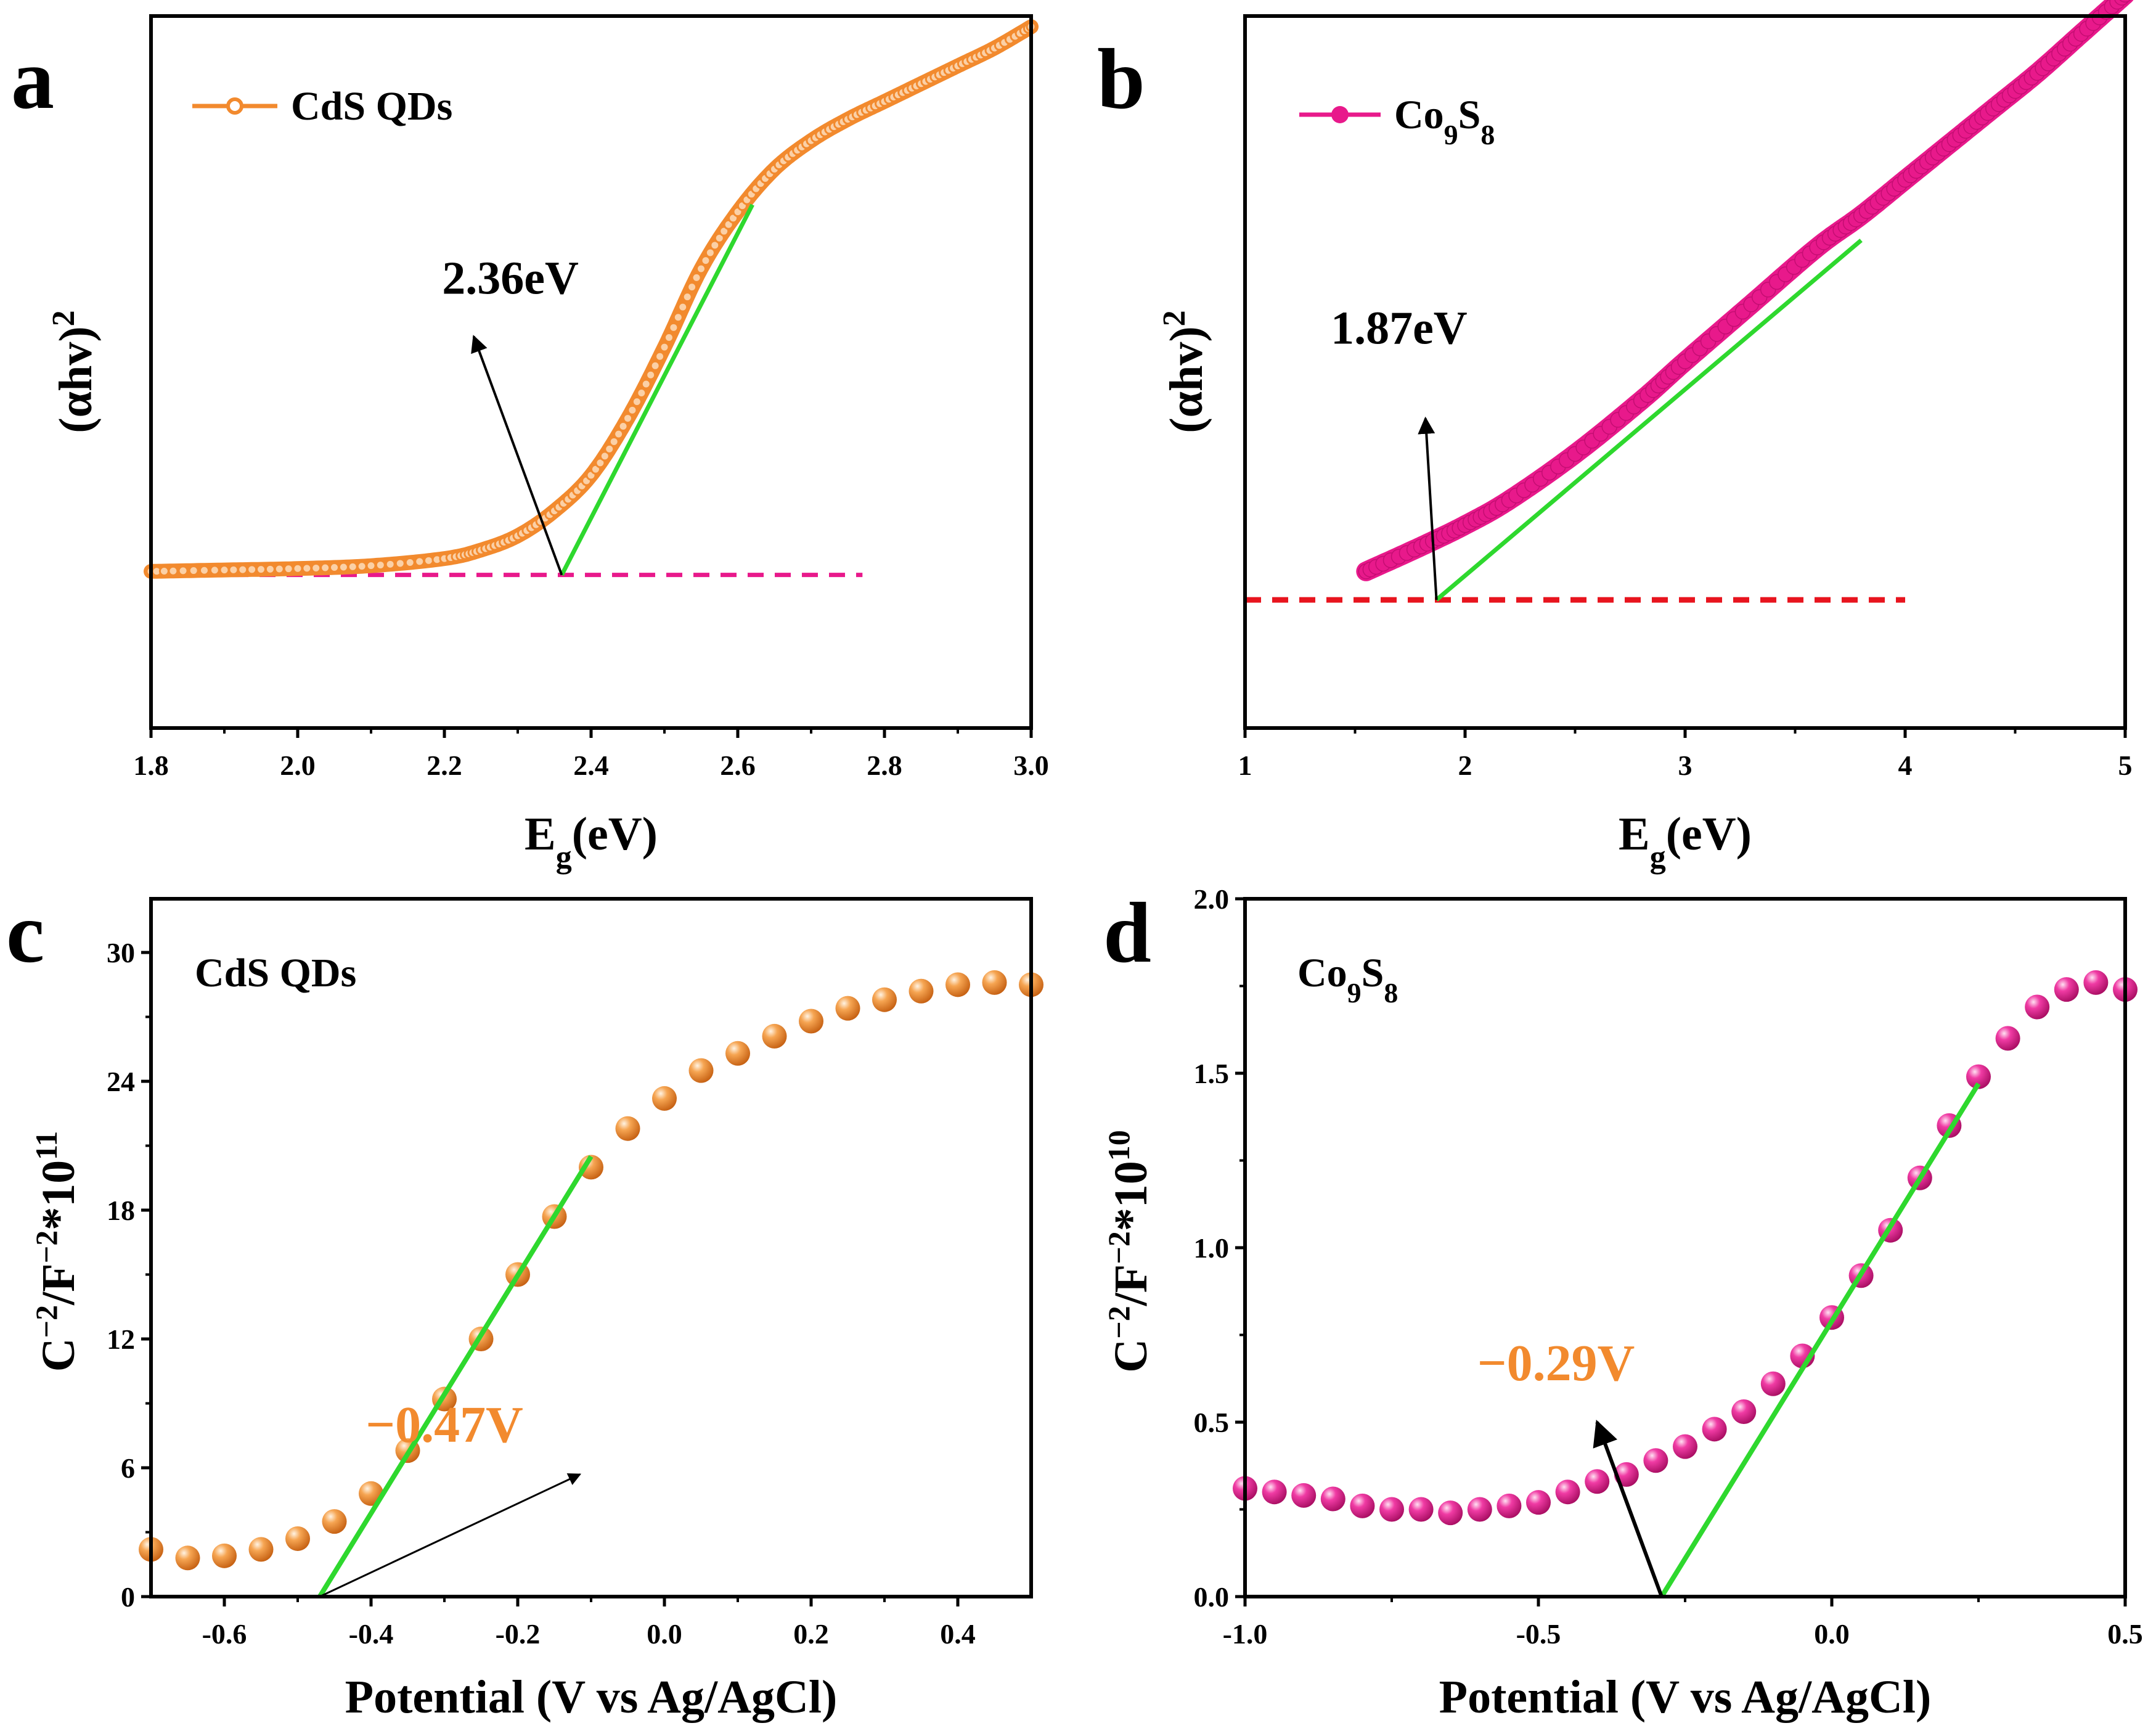  What do you see at coordinates (1832, 1634) in the screenshot?
I see `x-tick-label: 0.0` at bounding box center [1832, 1634].